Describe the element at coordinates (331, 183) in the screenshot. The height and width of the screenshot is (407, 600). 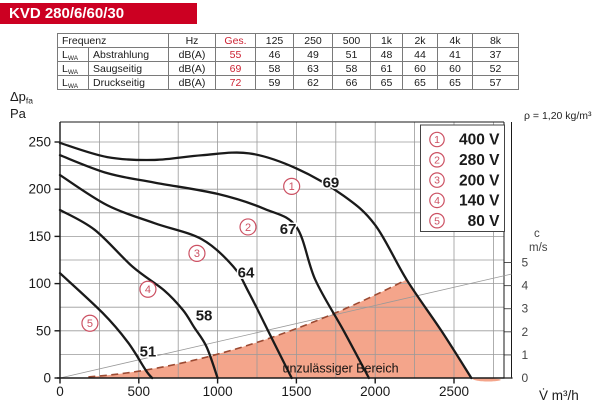
I see `noise-level-label: 69` at that location.